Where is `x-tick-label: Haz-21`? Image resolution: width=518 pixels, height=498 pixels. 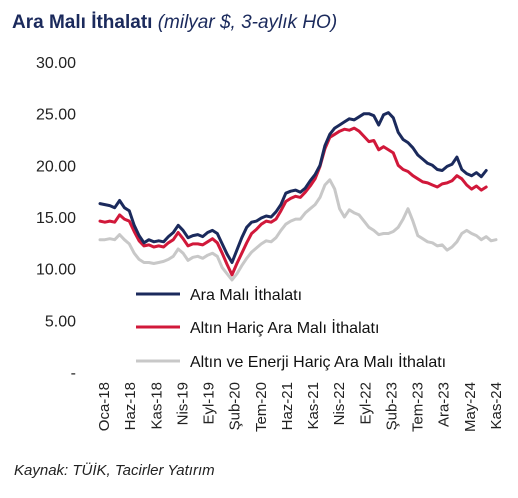
x-tick-label: Haz-21 is located at coordinates (287, 406).